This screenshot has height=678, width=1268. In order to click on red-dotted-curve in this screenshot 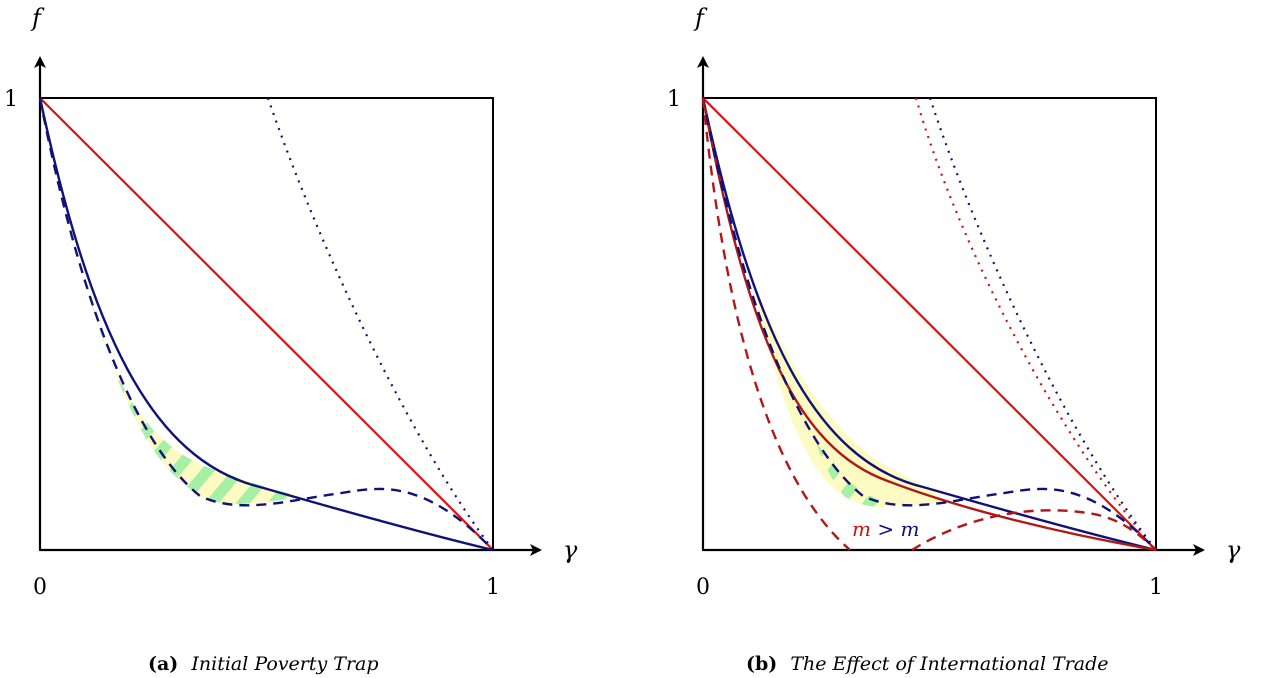, I will do `click(1035, 324)`.